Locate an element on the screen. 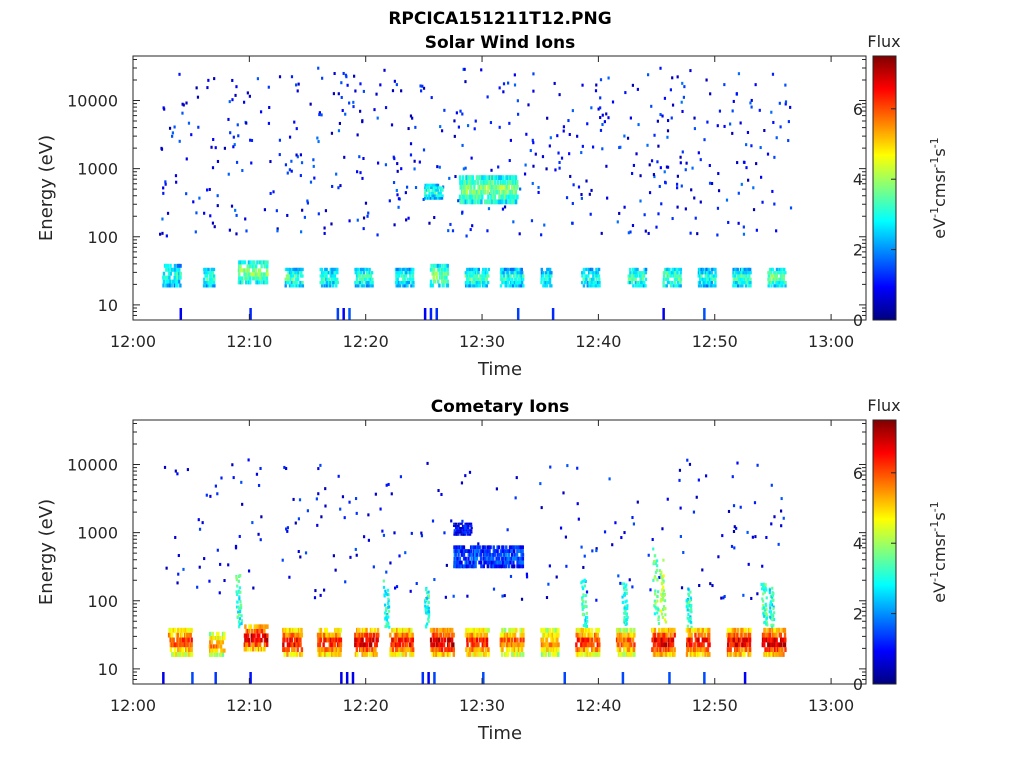 Image resolution: width=1024 pixels, height=768 pixels. y-tick-label: 10 is located at coordinates (108, 669).